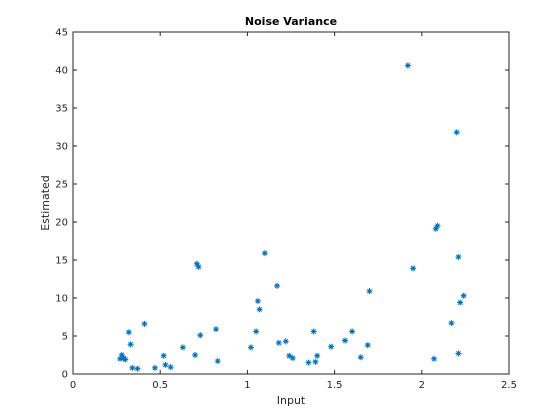  Describe the element at coordinates (61, 109) in the screenshot. I see `y-tick-label: 35` at that location.